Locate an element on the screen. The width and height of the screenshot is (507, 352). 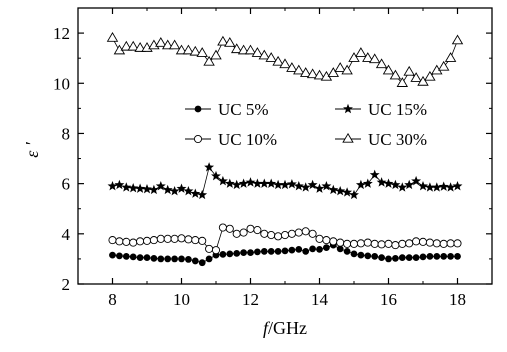
x-axis-title: f/GHz is located at coordinates (285, 328).